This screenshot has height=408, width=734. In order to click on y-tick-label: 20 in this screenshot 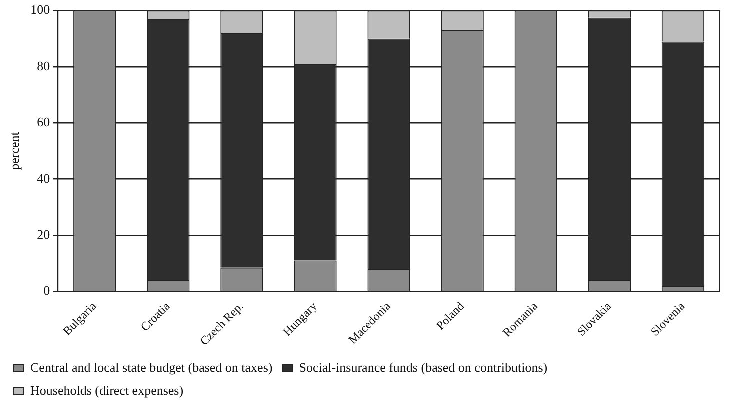, I will do `click(43, 234)`.